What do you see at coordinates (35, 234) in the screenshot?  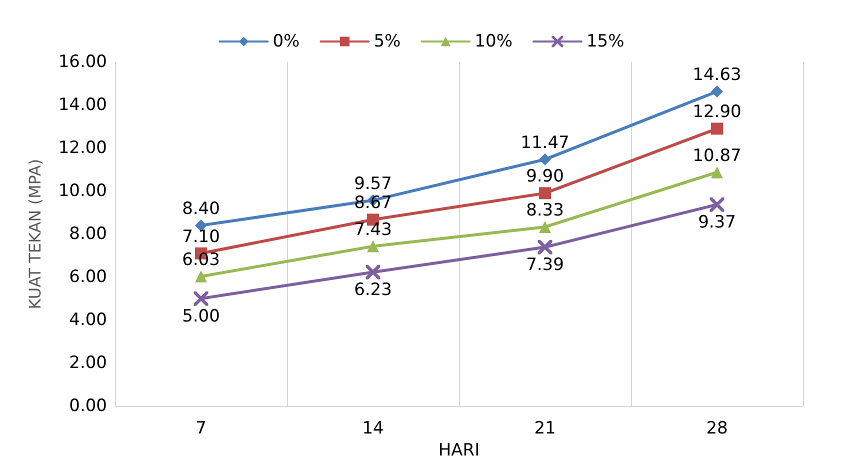 I see `y-axis-title: KUAT TEKAN (MPA)` at bounding box center [35, 234].